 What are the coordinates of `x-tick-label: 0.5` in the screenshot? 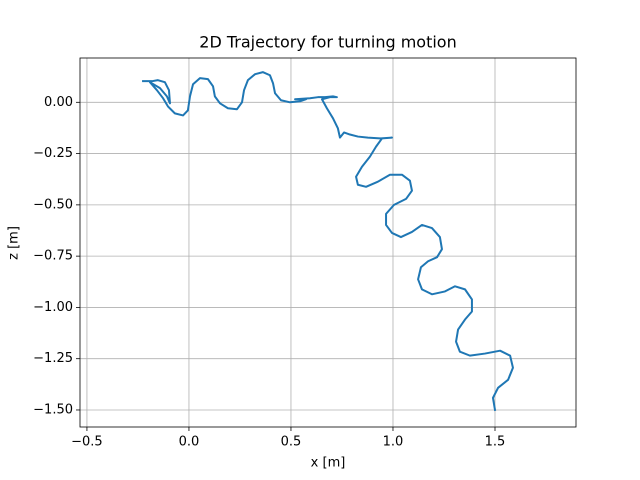 It's located at (291, 442).